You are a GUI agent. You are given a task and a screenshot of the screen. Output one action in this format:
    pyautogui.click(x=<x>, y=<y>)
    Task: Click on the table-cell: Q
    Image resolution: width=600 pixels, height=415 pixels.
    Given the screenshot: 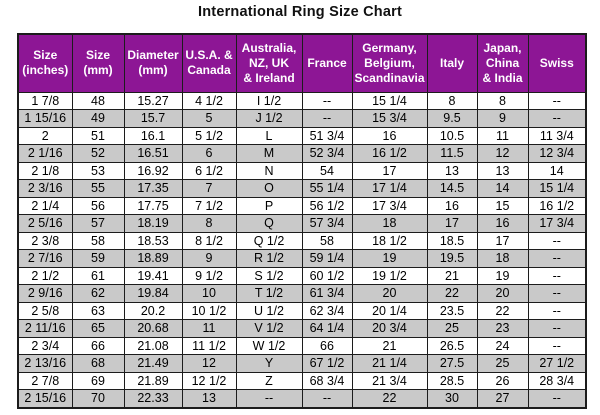 What is the action you would take?
    pyautogui.click(x=269, y=223)
    